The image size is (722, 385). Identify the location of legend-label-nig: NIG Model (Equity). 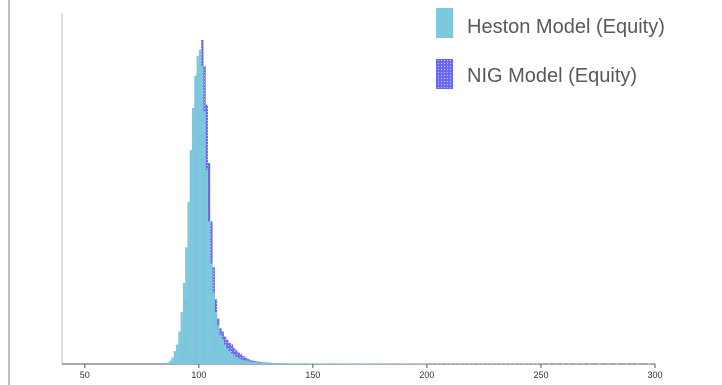
(552, 76).